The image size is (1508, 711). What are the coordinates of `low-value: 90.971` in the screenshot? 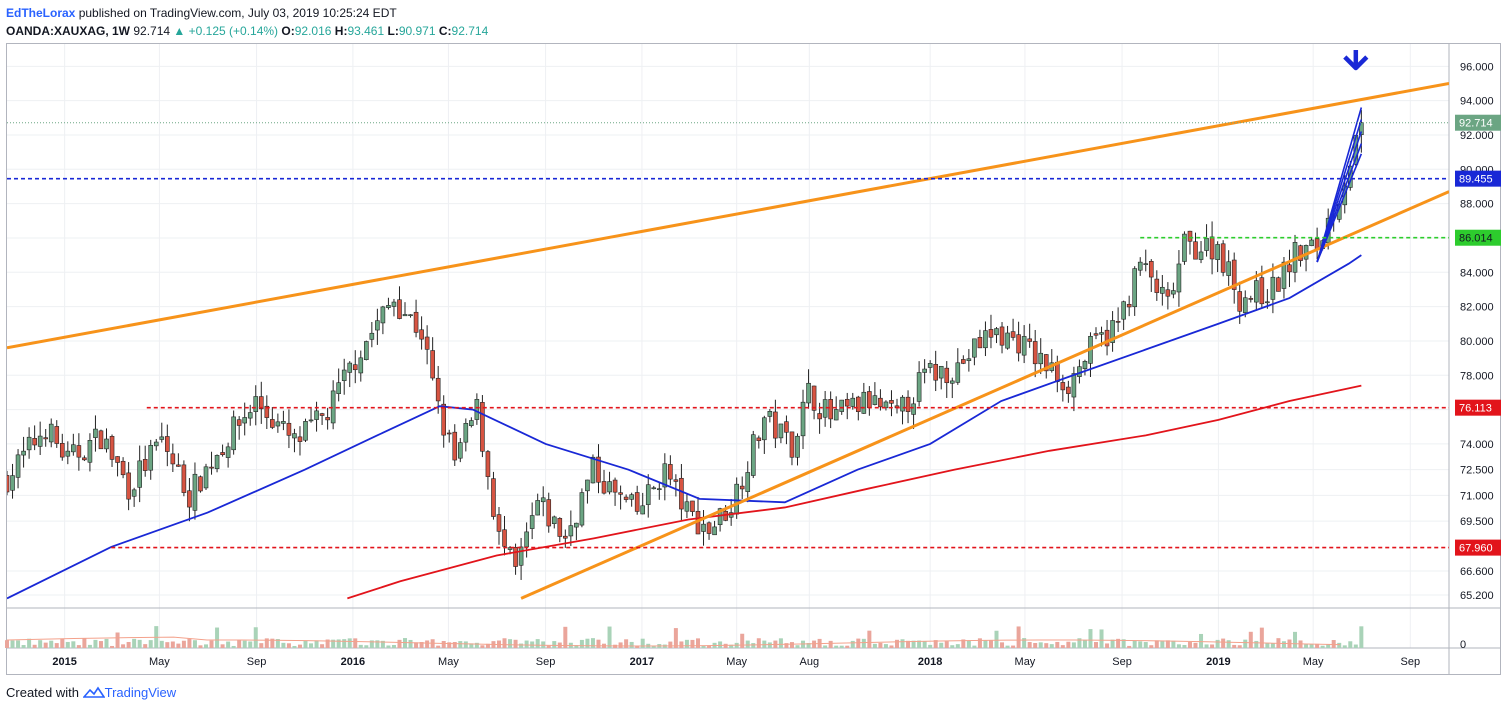 It's located at (417, 31).